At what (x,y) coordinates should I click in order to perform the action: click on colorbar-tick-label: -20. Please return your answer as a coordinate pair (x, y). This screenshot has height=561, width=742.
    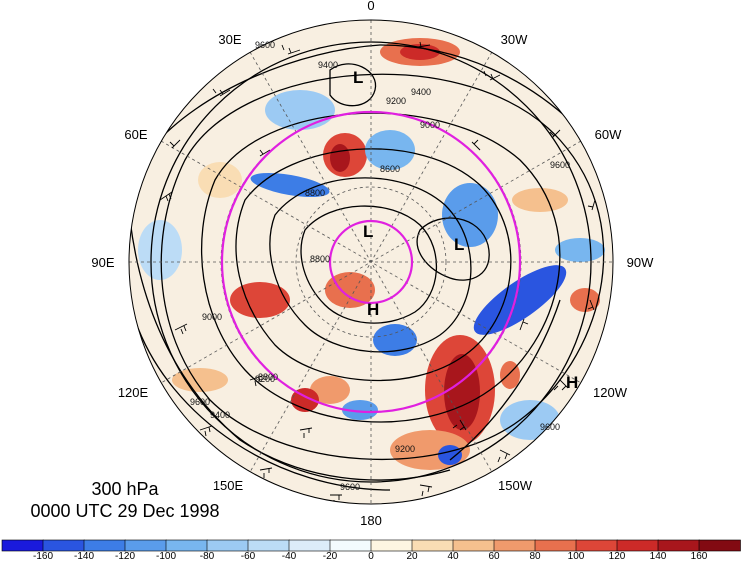
    Looking at the image, I should click on (330, 556).